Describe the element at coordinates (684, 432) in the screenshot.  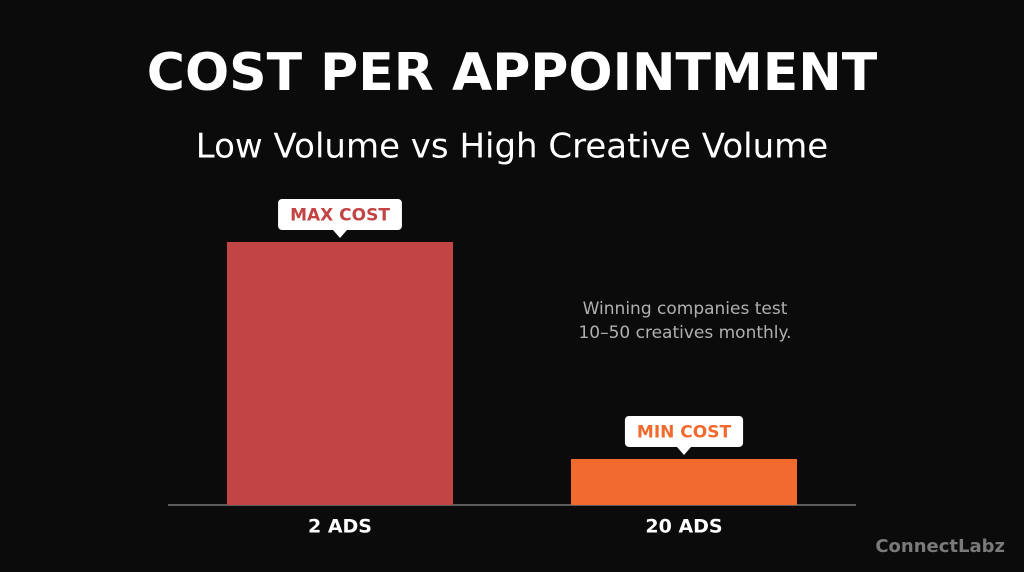
I see `callout-label: MIN COST` at that location.